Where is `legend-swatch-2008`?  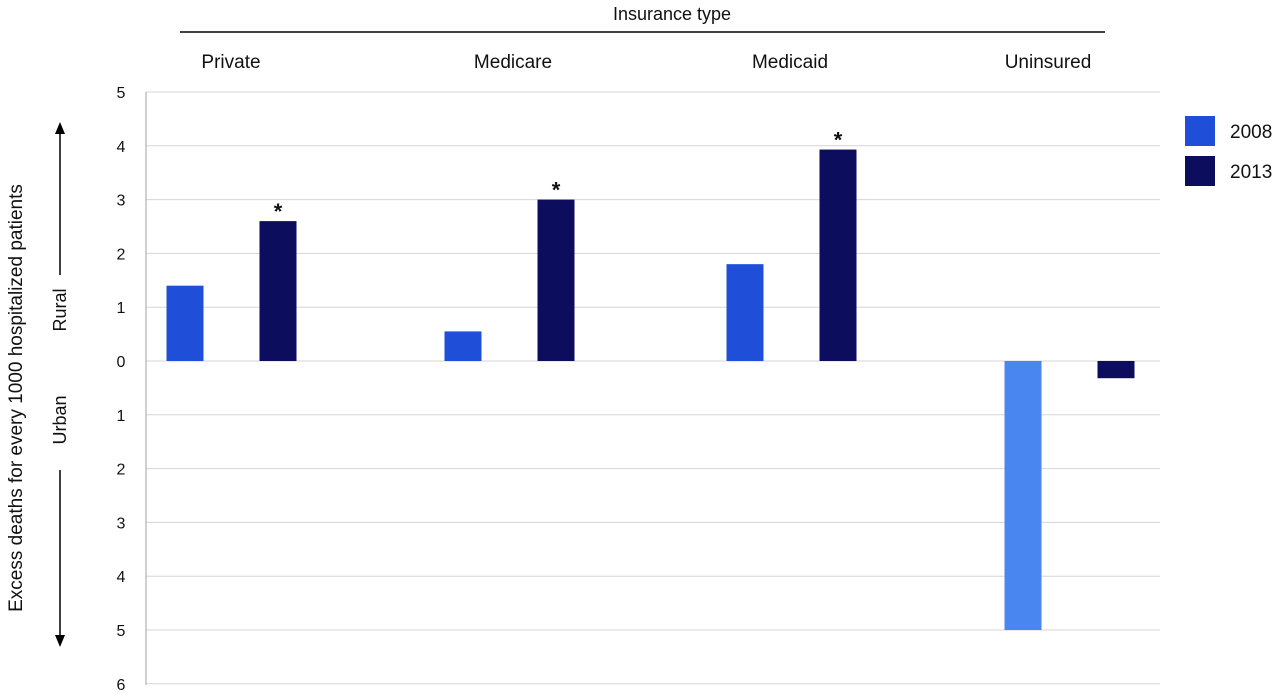 legend-swatch-2008 is located at coordinates (1200, 131).